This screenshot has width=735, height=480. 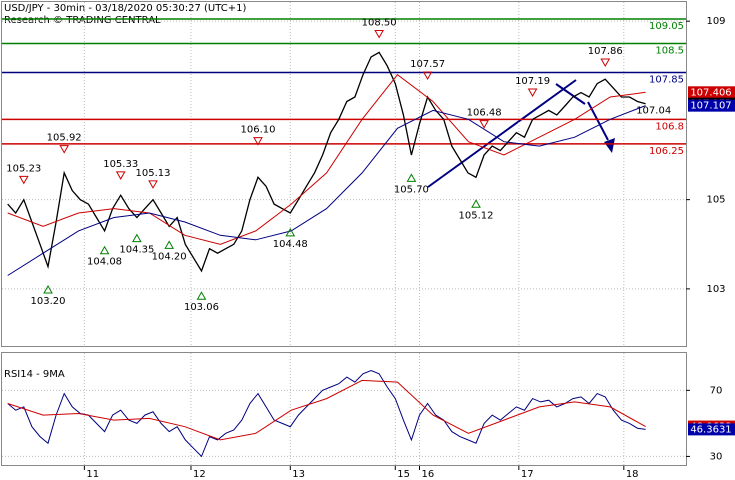 I want to click on peak-label: 105.92, so click(x=64, y=138).